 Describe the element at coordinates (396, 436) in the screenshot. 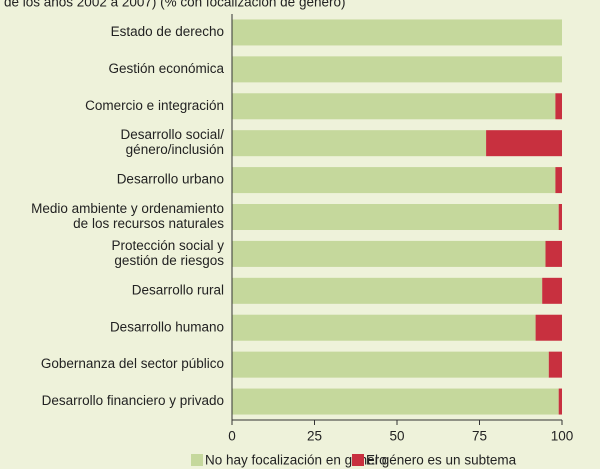

I see `x-tick-label: 50` at that location.